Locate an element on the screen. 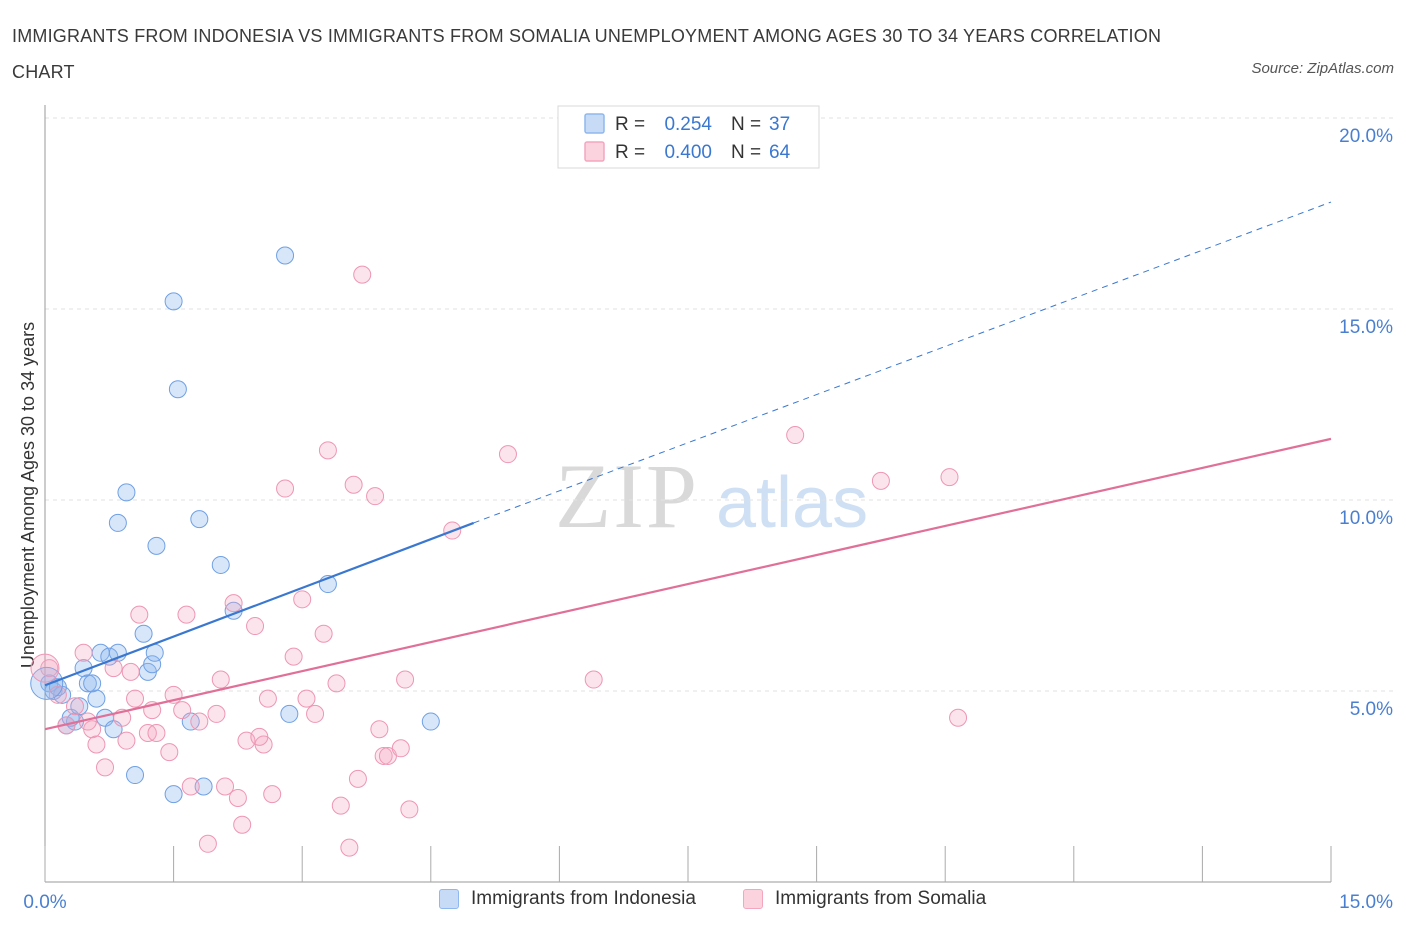 This screenshot has height=930, width=1406. watermark-zip: ZIP is located at coordinates (627, 496).